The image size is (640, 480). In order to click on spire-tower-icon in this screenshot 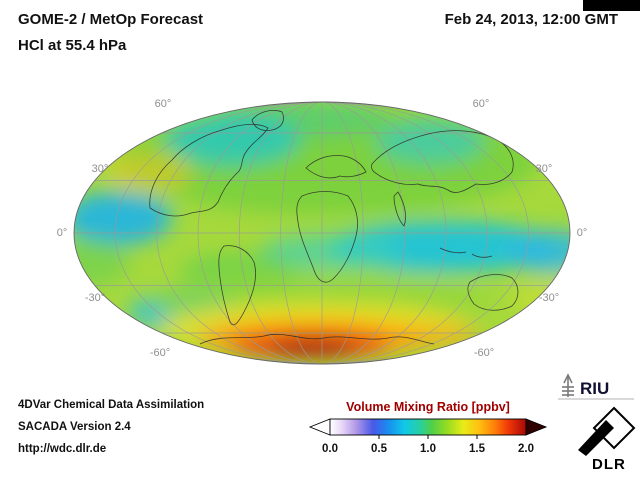, I will do `click(568, 385)`.